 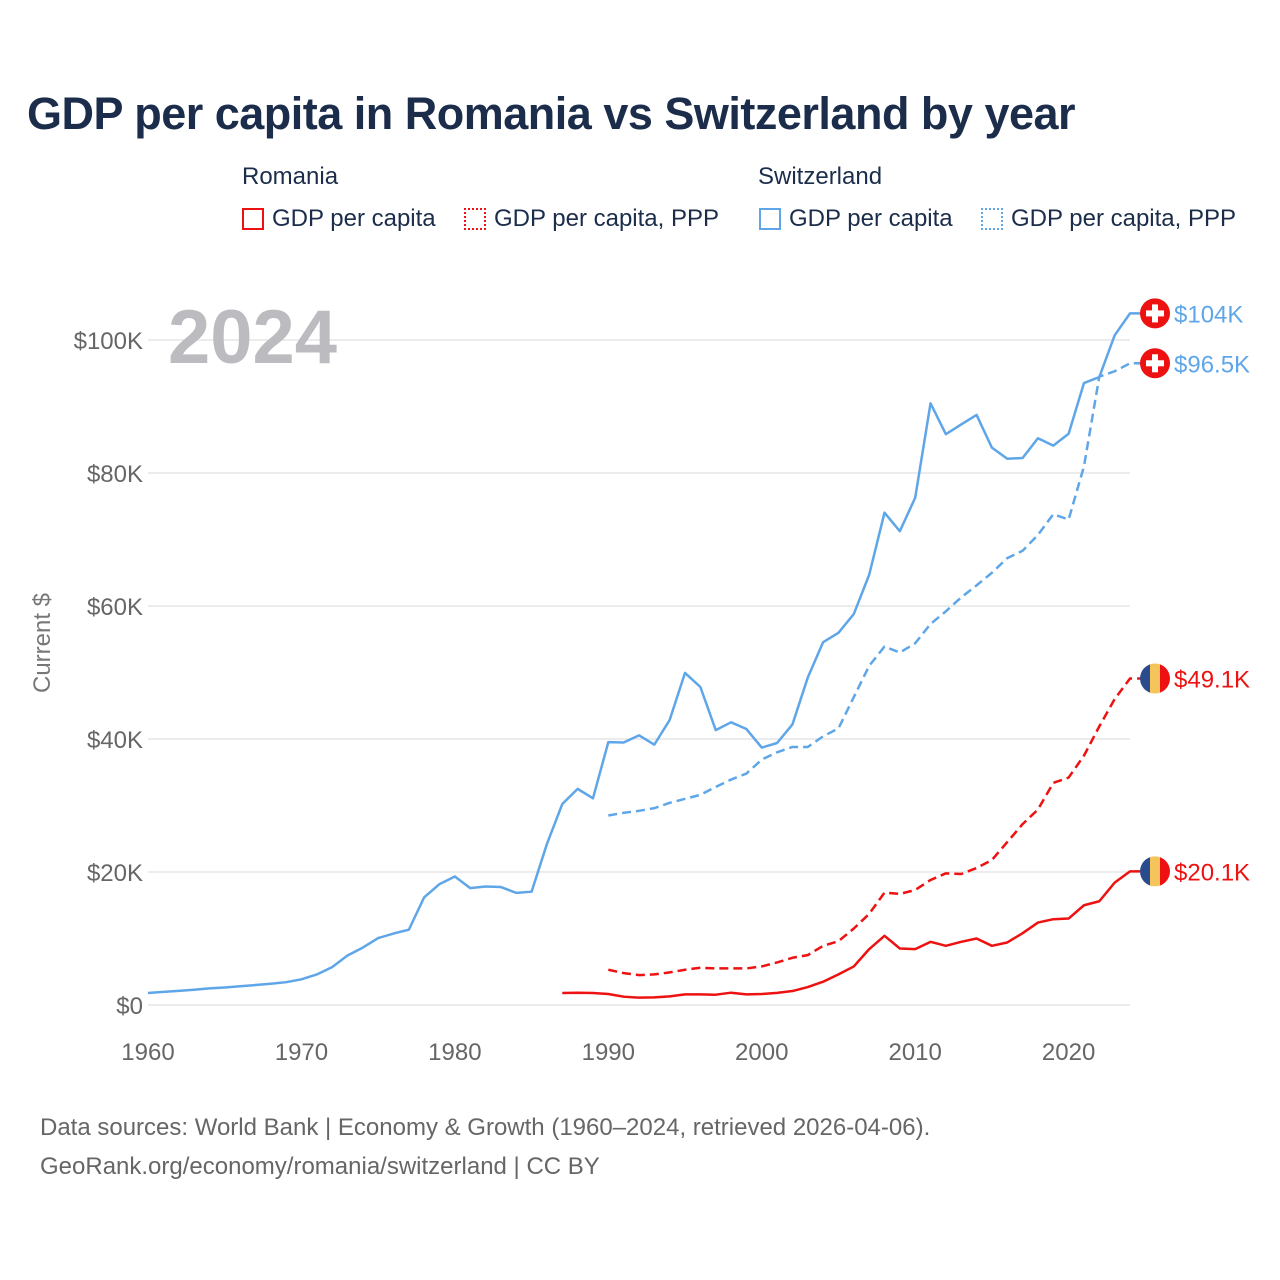 I want to click on y-tick-label: $0, so click(x=129, y=1006).